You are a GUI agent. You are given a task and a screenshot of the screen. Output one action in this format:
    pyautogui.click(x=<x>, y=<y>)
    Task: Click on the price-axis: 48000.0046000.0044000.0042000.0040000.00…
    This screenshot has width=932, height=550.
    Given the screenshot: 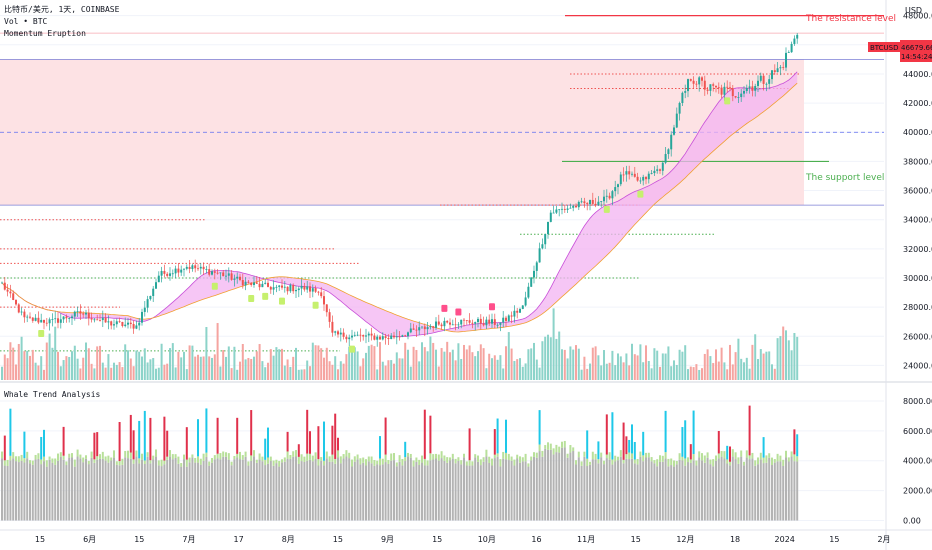 What is the action you would take?
    pyautogui.click(x=917, y=191)
    